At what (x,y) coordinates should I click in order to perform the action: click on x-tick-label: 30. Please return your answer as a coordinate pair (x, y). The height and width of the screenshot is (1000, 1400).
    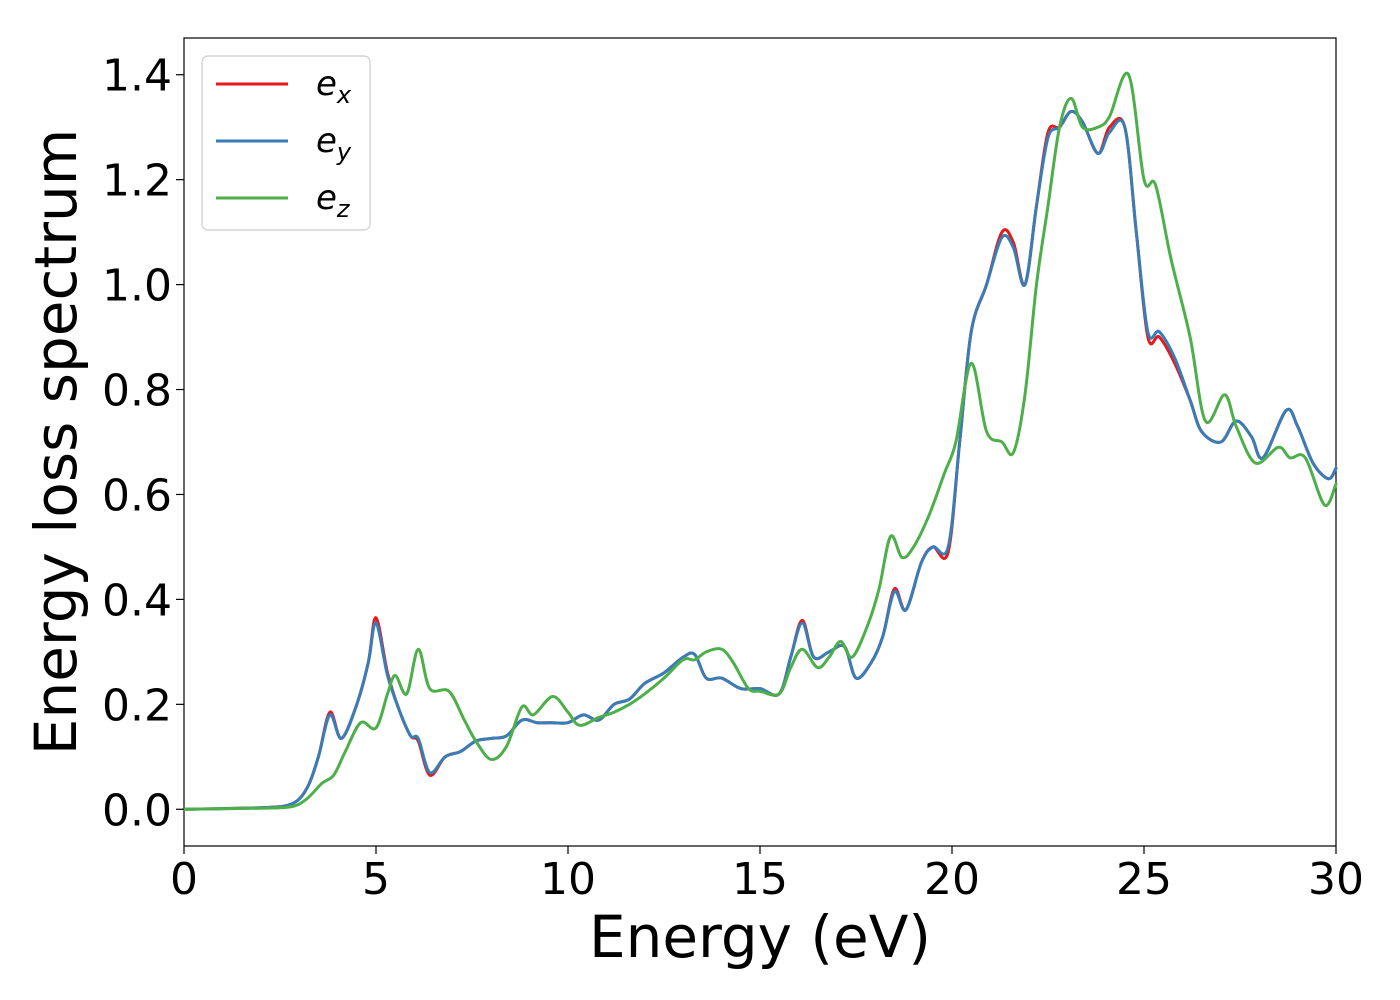
    Looking at the image, I should click on (1336, 879).